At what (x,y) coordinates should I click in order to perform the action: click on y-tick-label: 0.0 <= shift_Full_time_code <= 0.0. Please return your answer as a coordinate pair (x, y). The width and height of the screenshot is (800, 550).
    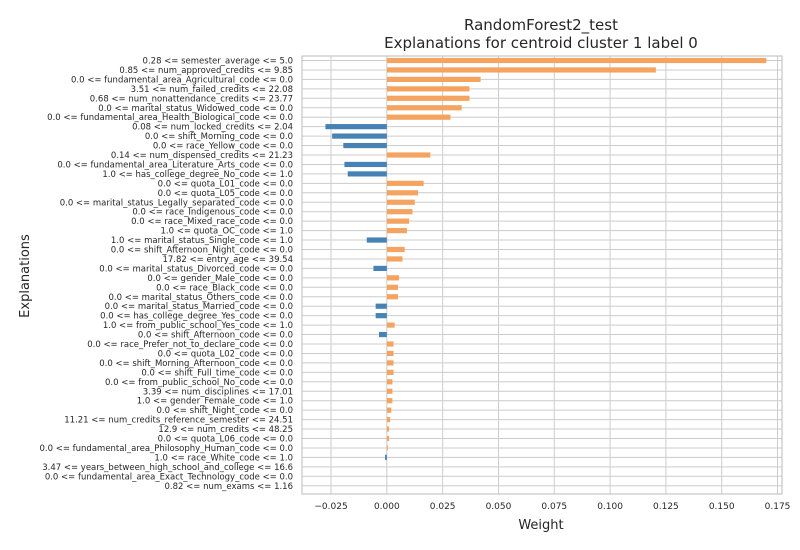
    Looking at the image, I should click on (217, 373).